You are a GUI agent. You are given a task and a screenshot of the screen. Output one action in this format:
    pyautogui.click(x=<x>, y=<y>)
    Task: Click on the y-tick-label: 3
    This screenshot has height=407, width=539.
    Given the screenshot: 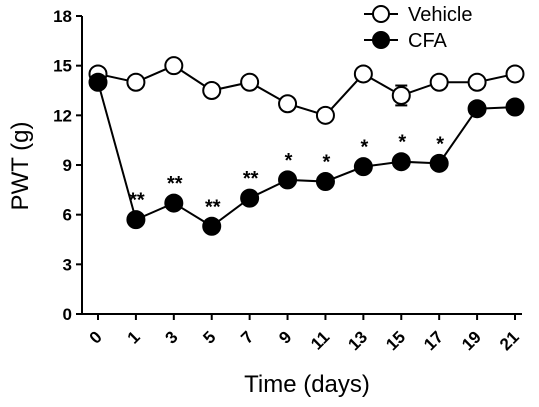 What is the action you would take?
    pyautogui.click(x=67, y=264)
    